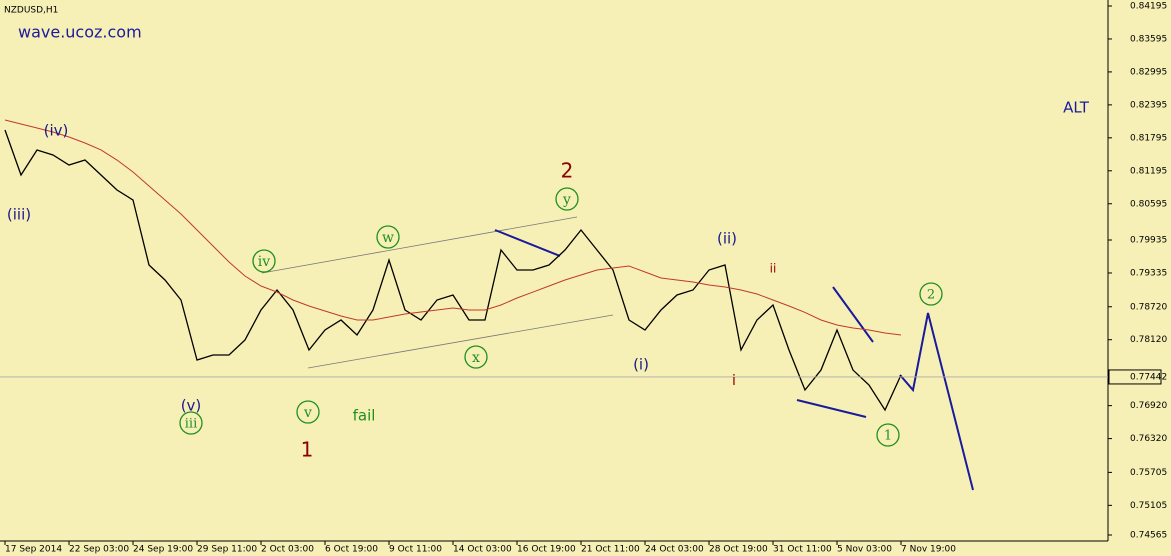  Describe the element at coordinates (1148, 377) in the screenshot. I see `current-price-label: 0.77442` at that location.